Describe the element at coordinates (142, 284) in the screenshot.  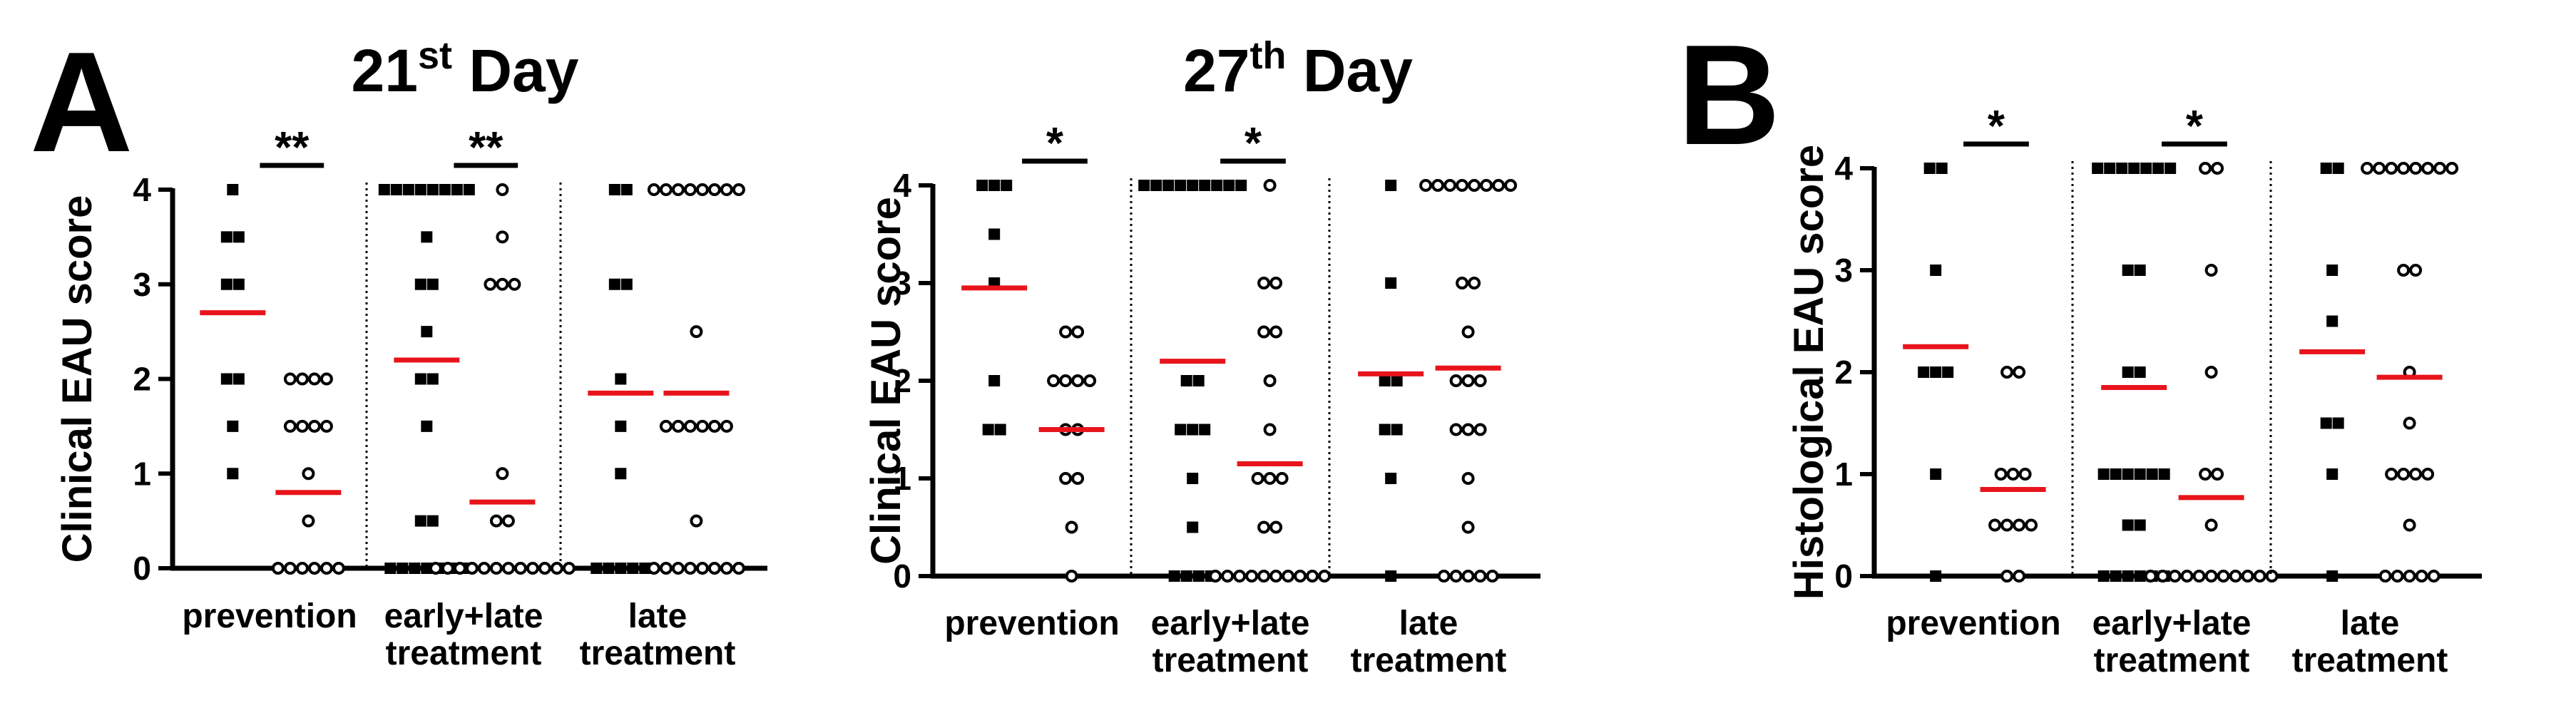
I see `y-tick-label: 3` at that location.